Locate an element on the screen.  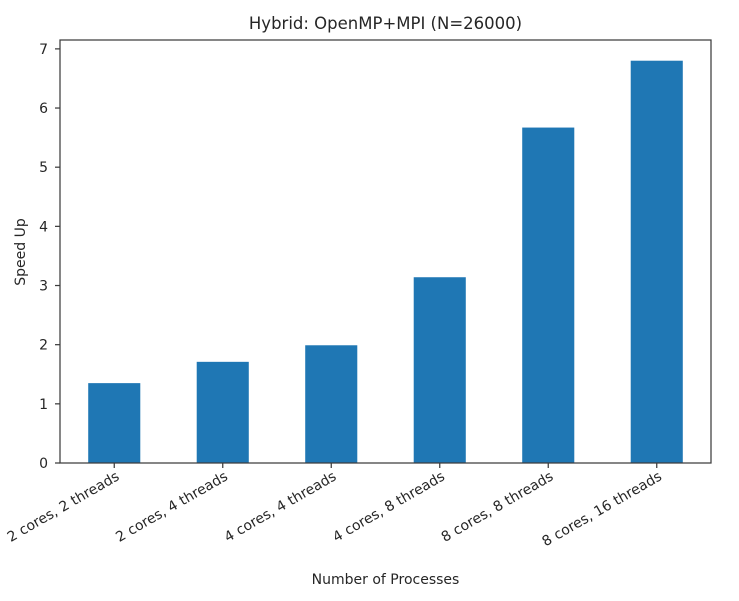
x-tick-label: 8 cores, 8 threads is located at coordinates (497, 507).